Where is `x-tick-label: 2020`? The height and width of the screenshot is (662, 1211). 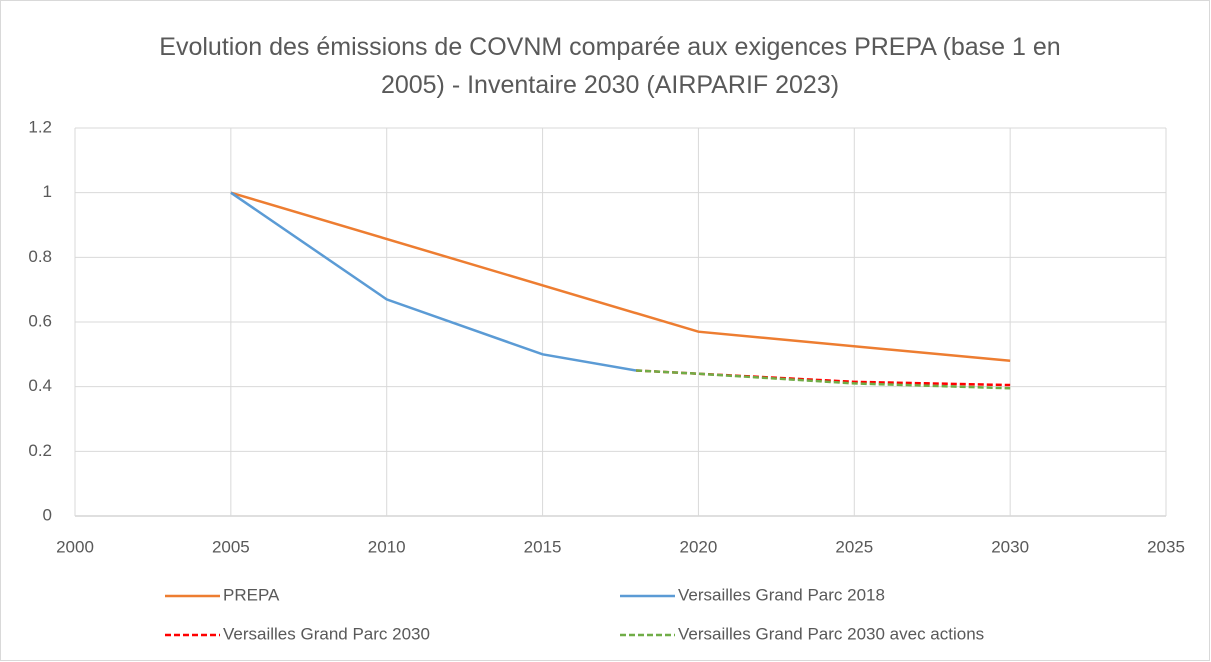 x-tick-label: 2020 is located at coordinates (699, 546).